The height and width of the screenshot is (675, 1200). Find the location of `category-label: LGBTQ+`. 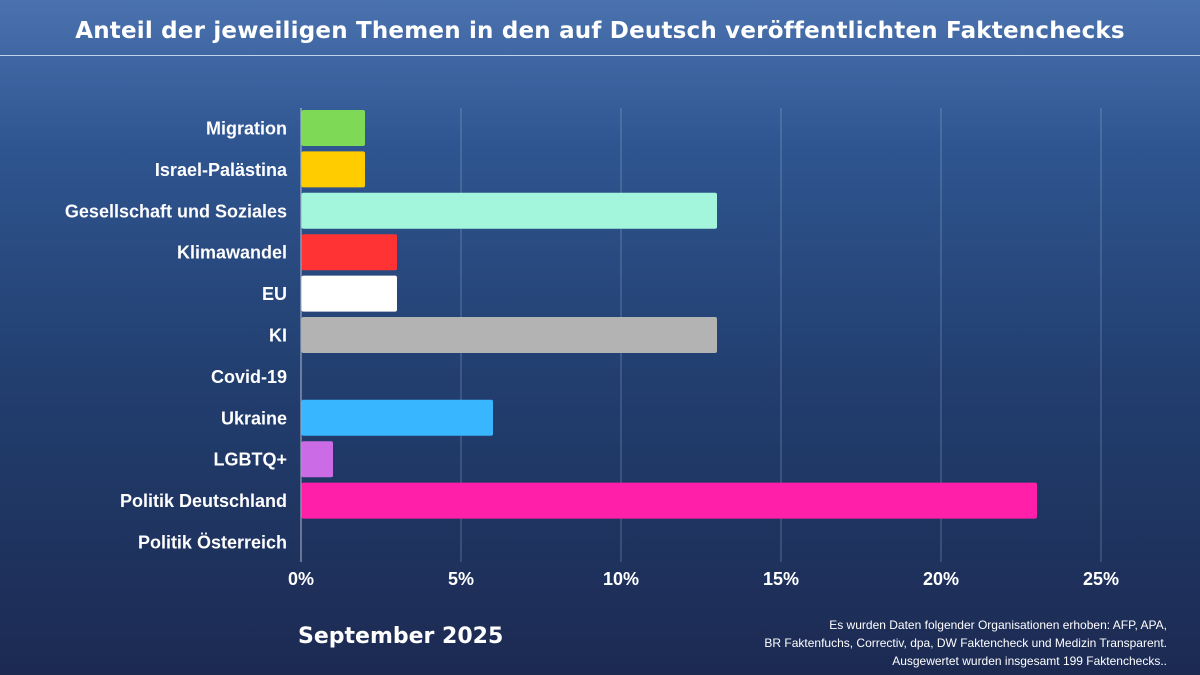

category-label: LGBTQ+ is located at coordinates (250, 460).